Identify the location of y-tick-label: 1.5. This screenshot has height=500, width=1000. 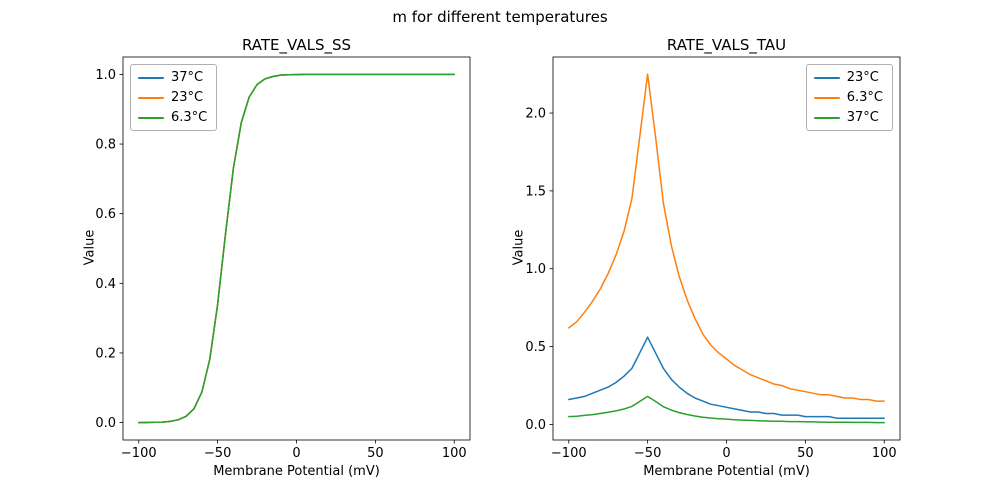
(535, 191).